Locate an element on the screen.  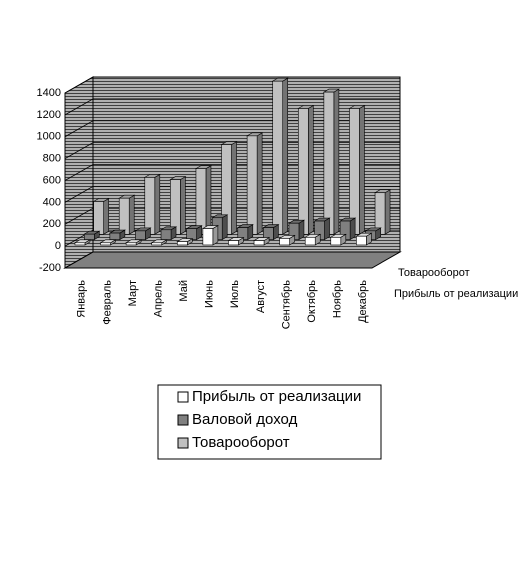
x-tick-label: Март is located at coordinates (133, 293).